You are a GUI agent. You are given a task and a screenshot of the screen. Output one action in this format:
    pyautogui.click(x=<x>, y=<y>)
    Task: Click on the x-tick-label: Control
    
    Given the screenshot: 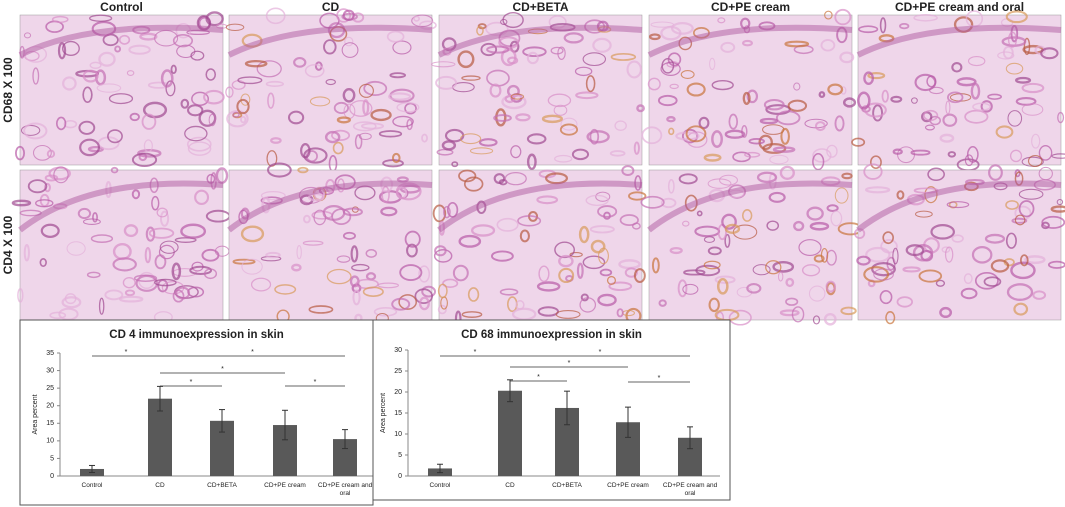 What is the action you would take?
    pyautogui.click(x=440, y=485)
    